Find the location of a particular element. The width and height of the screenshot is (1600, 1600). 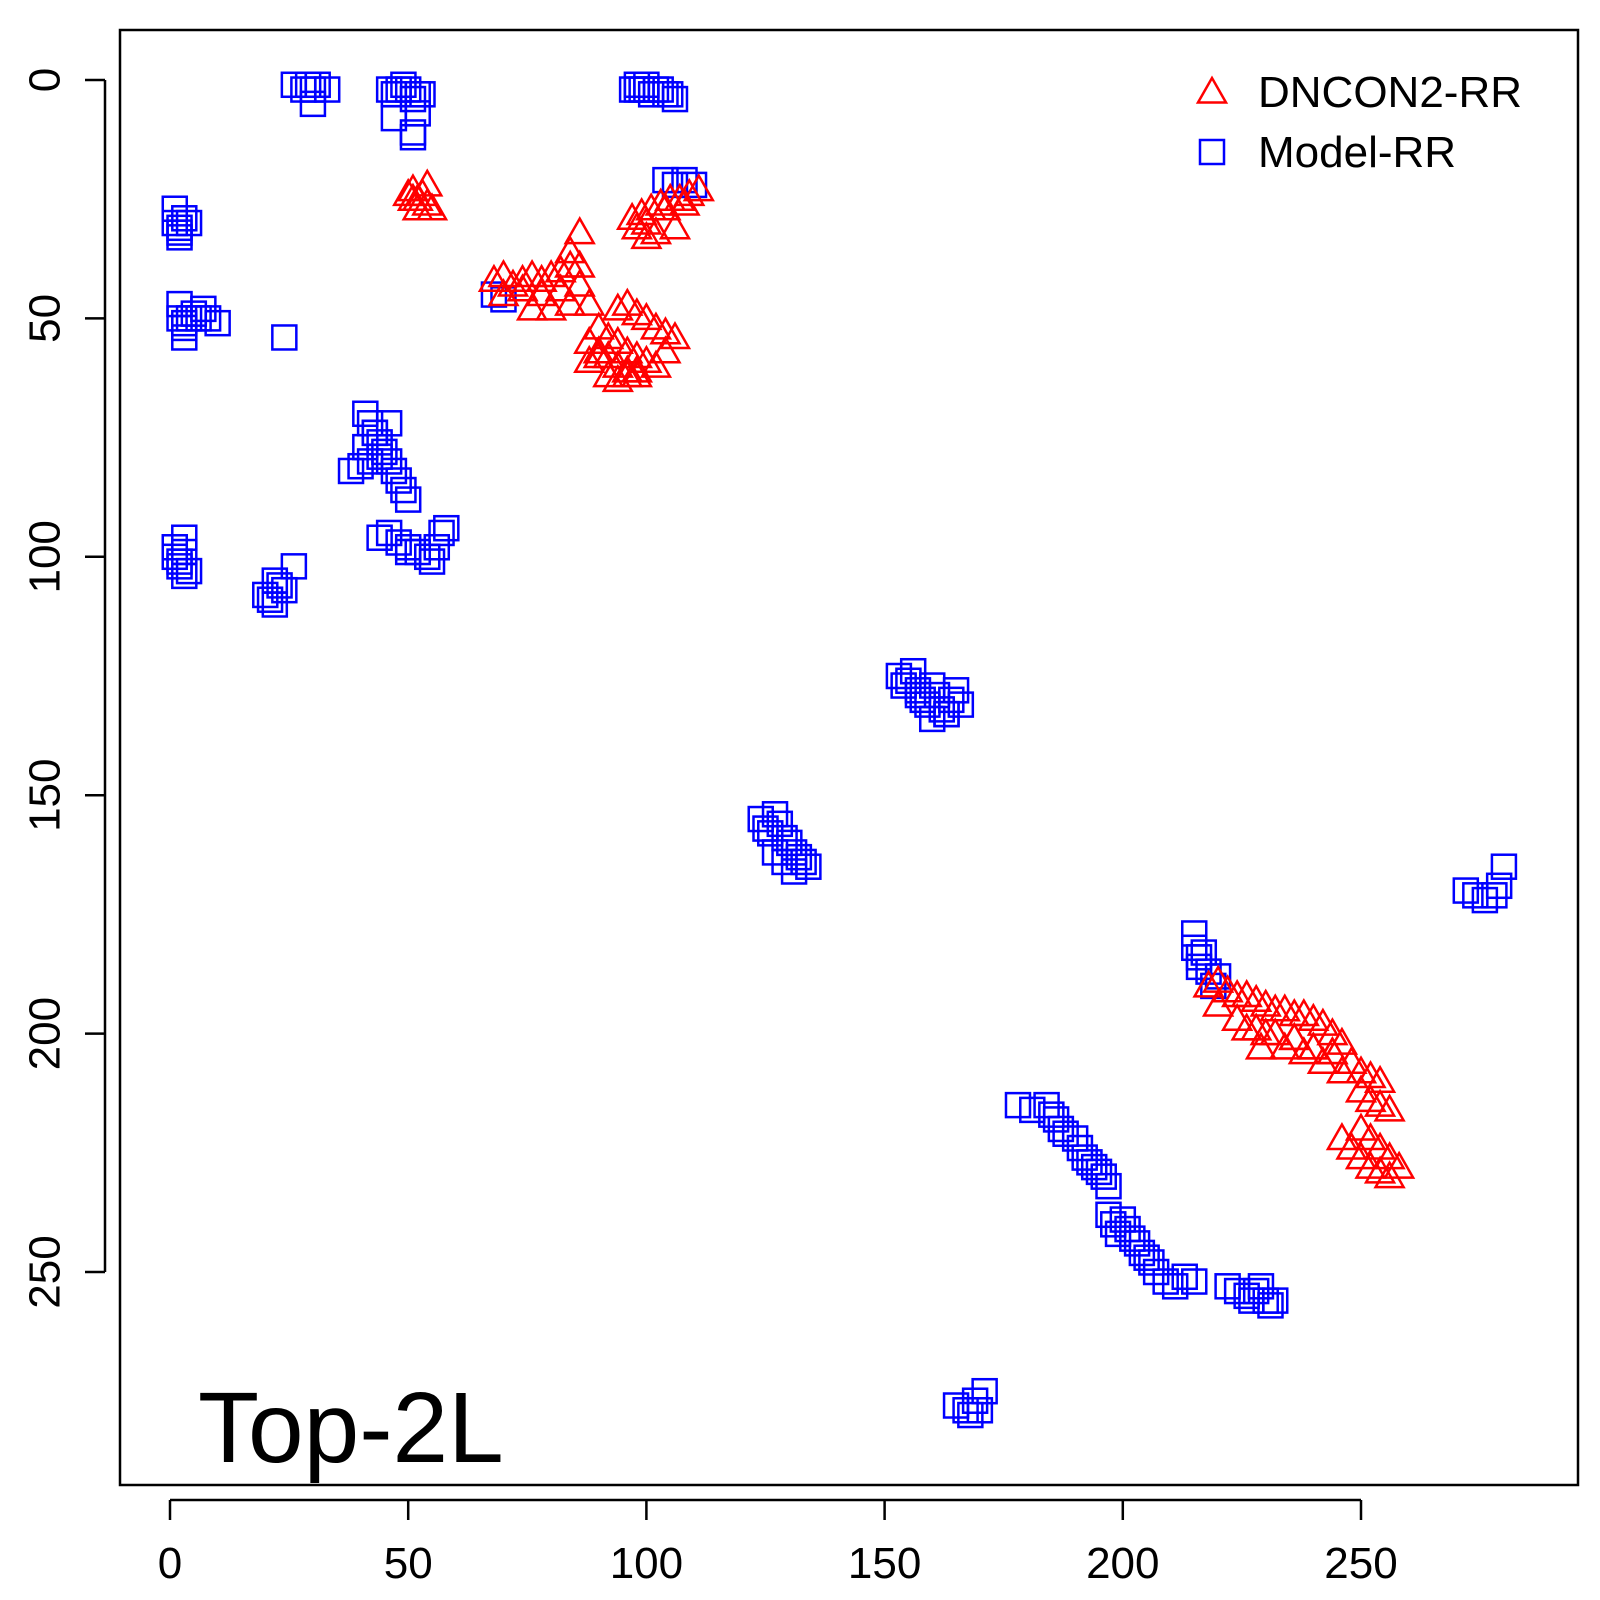

y-tick-label: 50 is located at coordinates (45, 318).